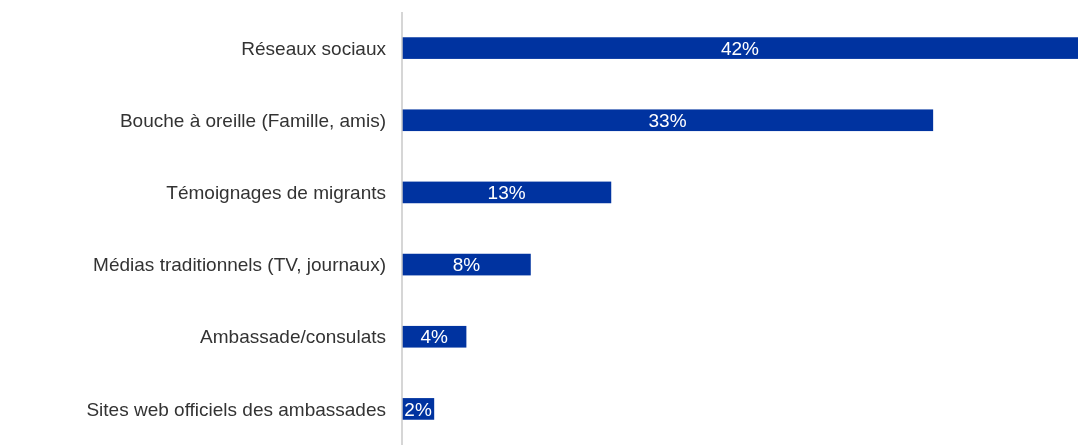  What do you see at coordinates (276, 193) in the screenshot?
I see `y-tick-label: Témoignages de migrants` at bounding box center [276, 193].